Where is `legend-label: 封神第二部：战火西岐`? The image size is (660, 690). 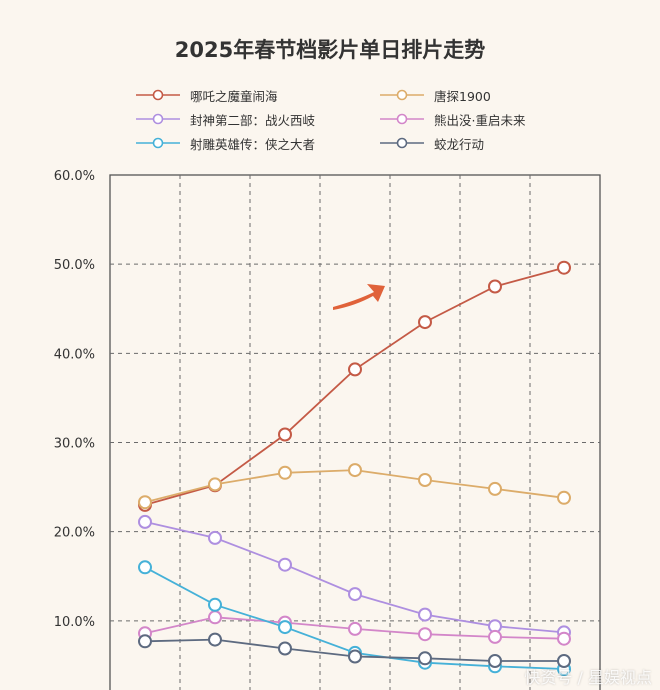 legend-label: 封神第二部：战火西岐 is located at coordinates (253, 120).